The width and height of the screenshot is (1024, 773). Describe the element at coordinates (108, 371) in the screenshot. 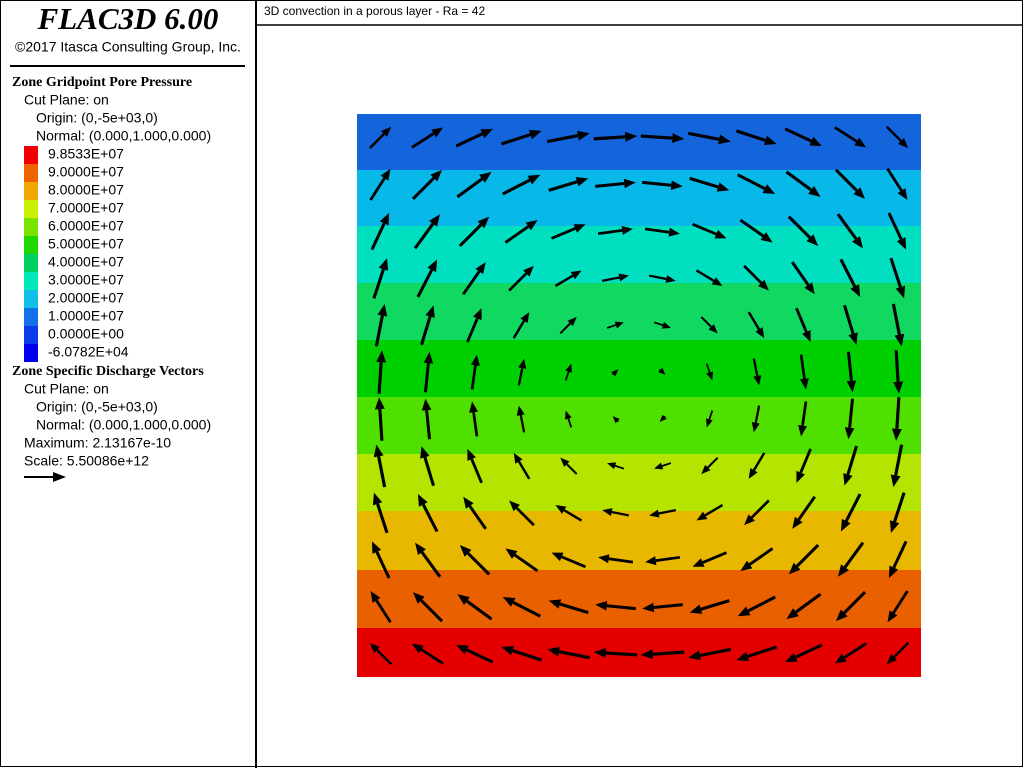

I see `legend-title: Zone Specific Discharge Vectors` at that location.